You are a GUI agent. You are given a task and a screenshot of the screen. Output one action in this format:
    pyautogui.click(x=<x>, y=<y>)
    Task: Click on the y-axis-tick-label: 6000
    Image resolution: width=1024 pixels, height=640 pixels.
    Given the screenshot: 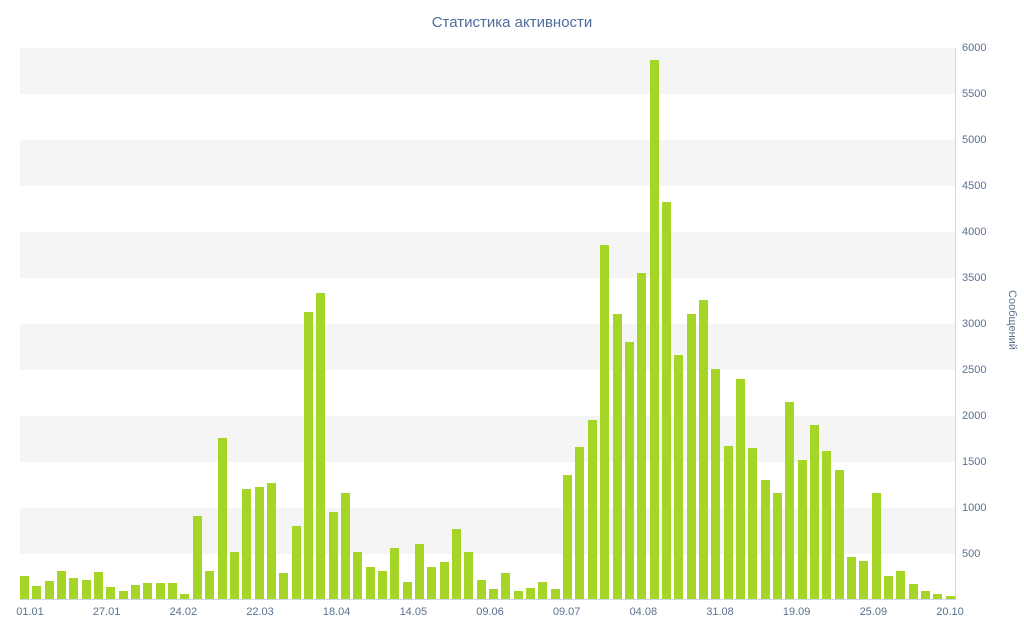 What is the action you would take?
    pyautogui.click(x=974, y=48)
    